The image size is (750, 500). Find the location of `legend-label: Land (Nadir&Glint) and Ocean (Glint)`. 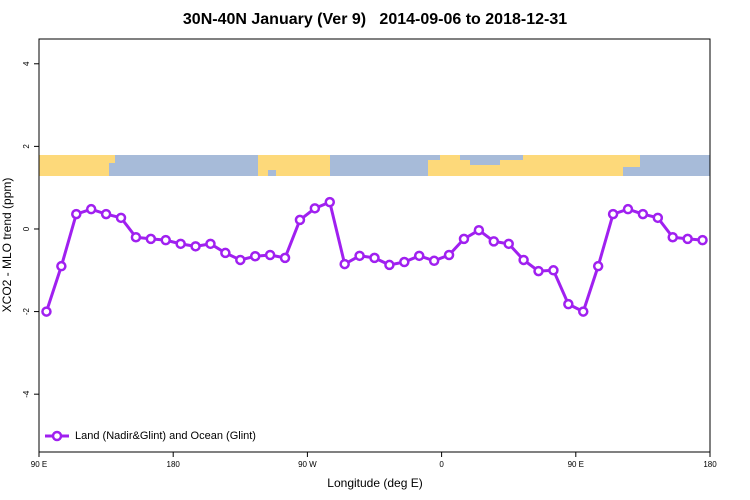

legend-label: Land (Nadir&Glint) and Ocean (Glint) is located at coordinates (165, 436).